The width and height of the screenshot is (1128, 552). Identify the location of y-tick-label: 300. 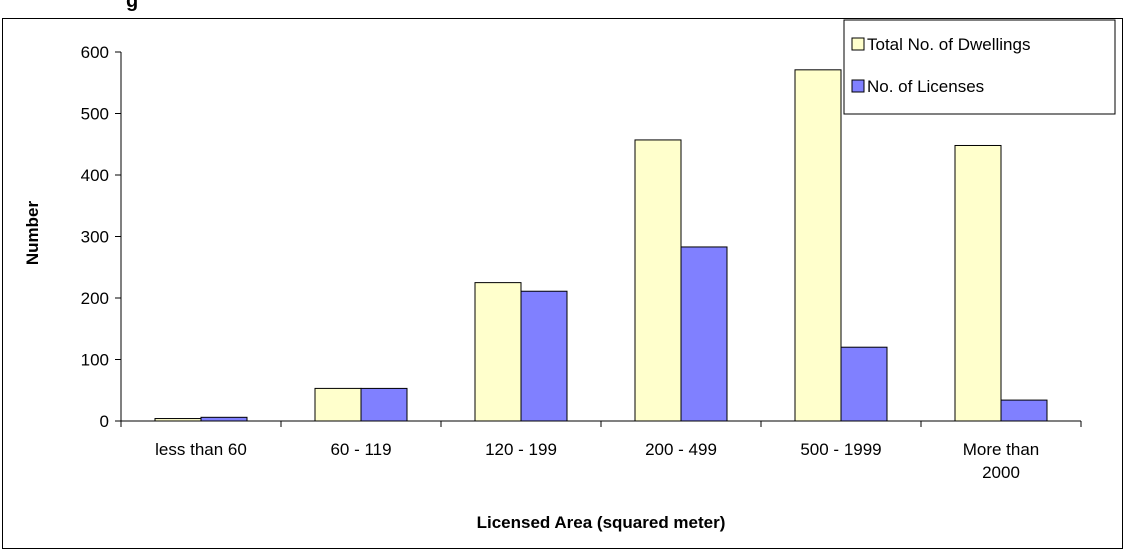
(95, 237).